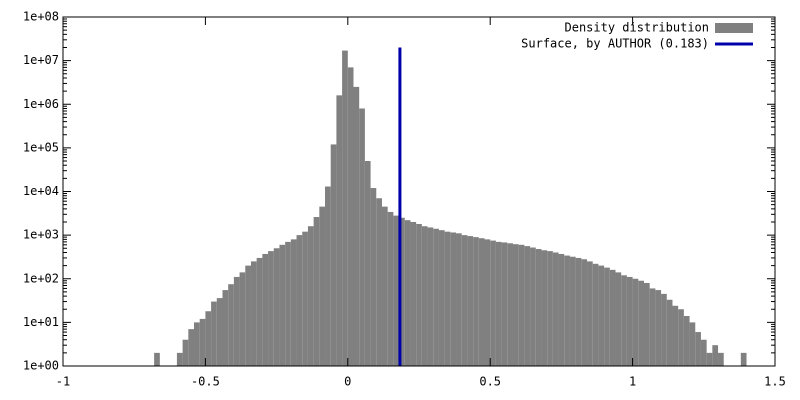 The width and height of the screenshot is (800, 400). I want to click on x-tick-label: 1.5, so click(775, 382).